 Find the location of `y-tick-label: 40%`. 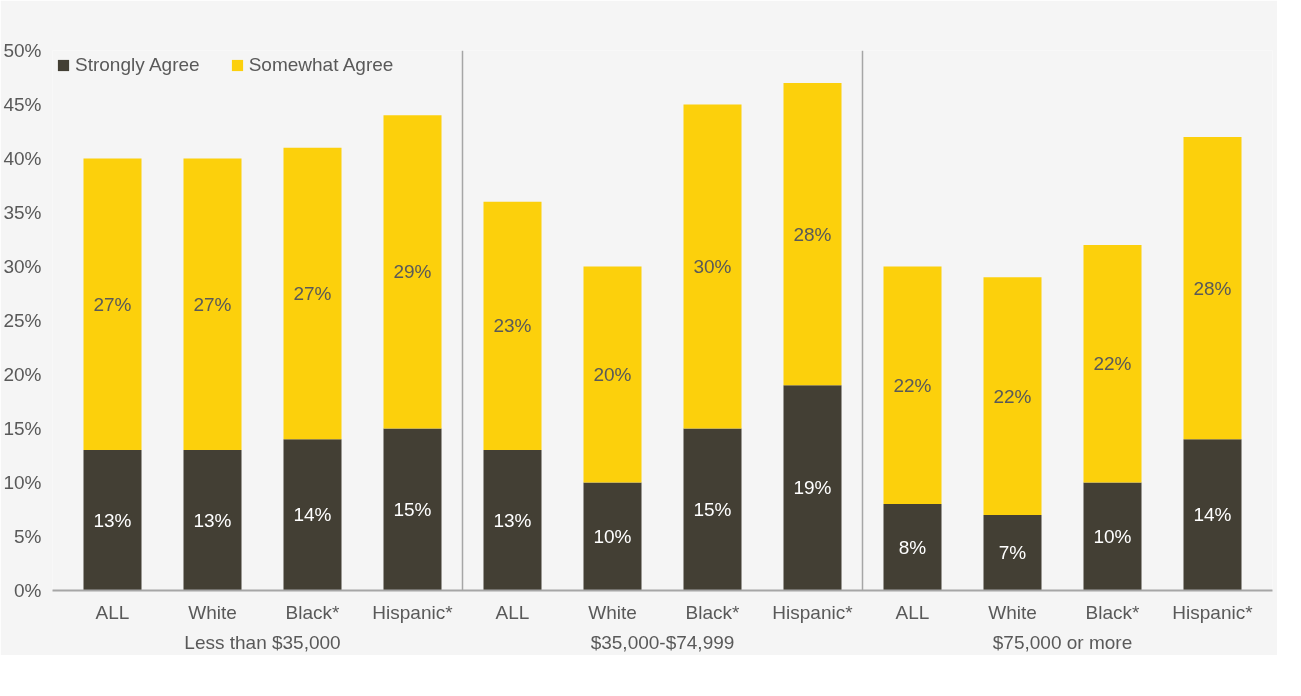

y-tick-label: 40% is located at coordinates (22, 158).